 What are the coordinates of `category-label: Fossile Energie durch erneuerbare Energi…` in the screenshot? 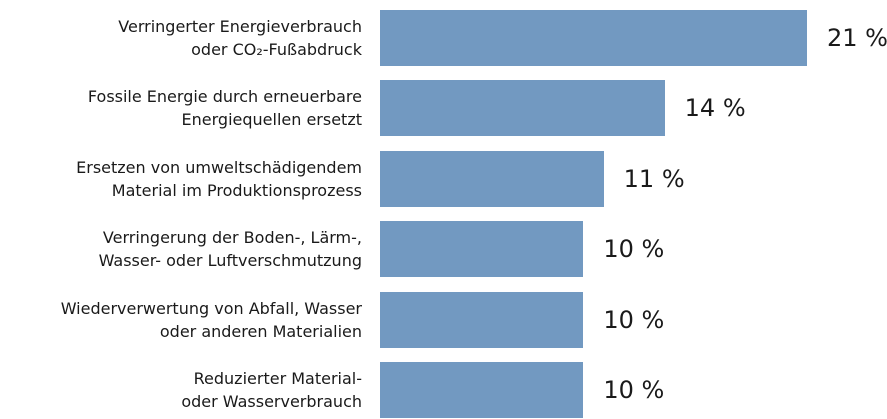 It's located at (224, 108).